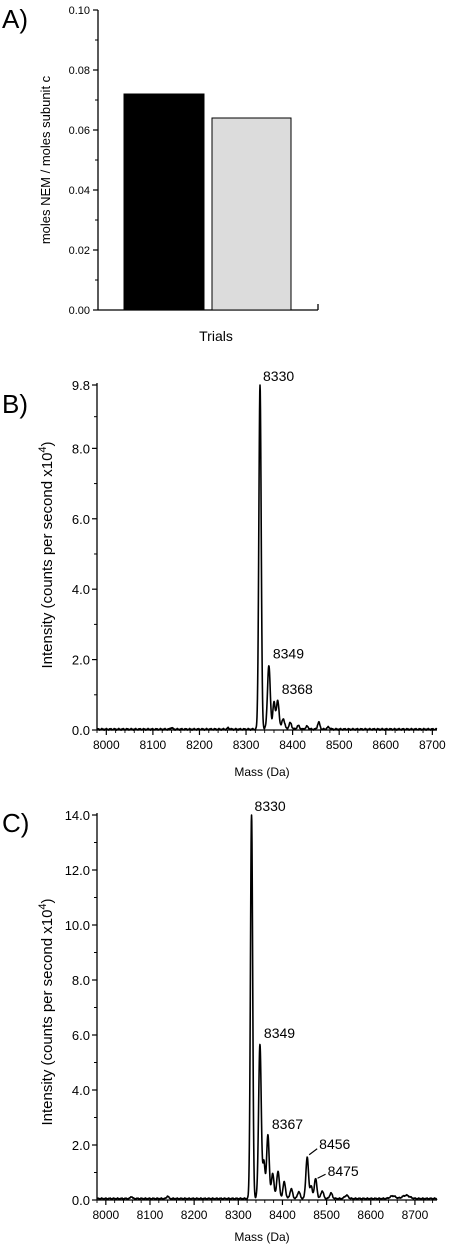 The height and width of the screenshot is (1250, 456). Describe the element at coordinates (79, 311) in the screenshot. I see `panel-a-y-tick-label: 0.00` at that location.